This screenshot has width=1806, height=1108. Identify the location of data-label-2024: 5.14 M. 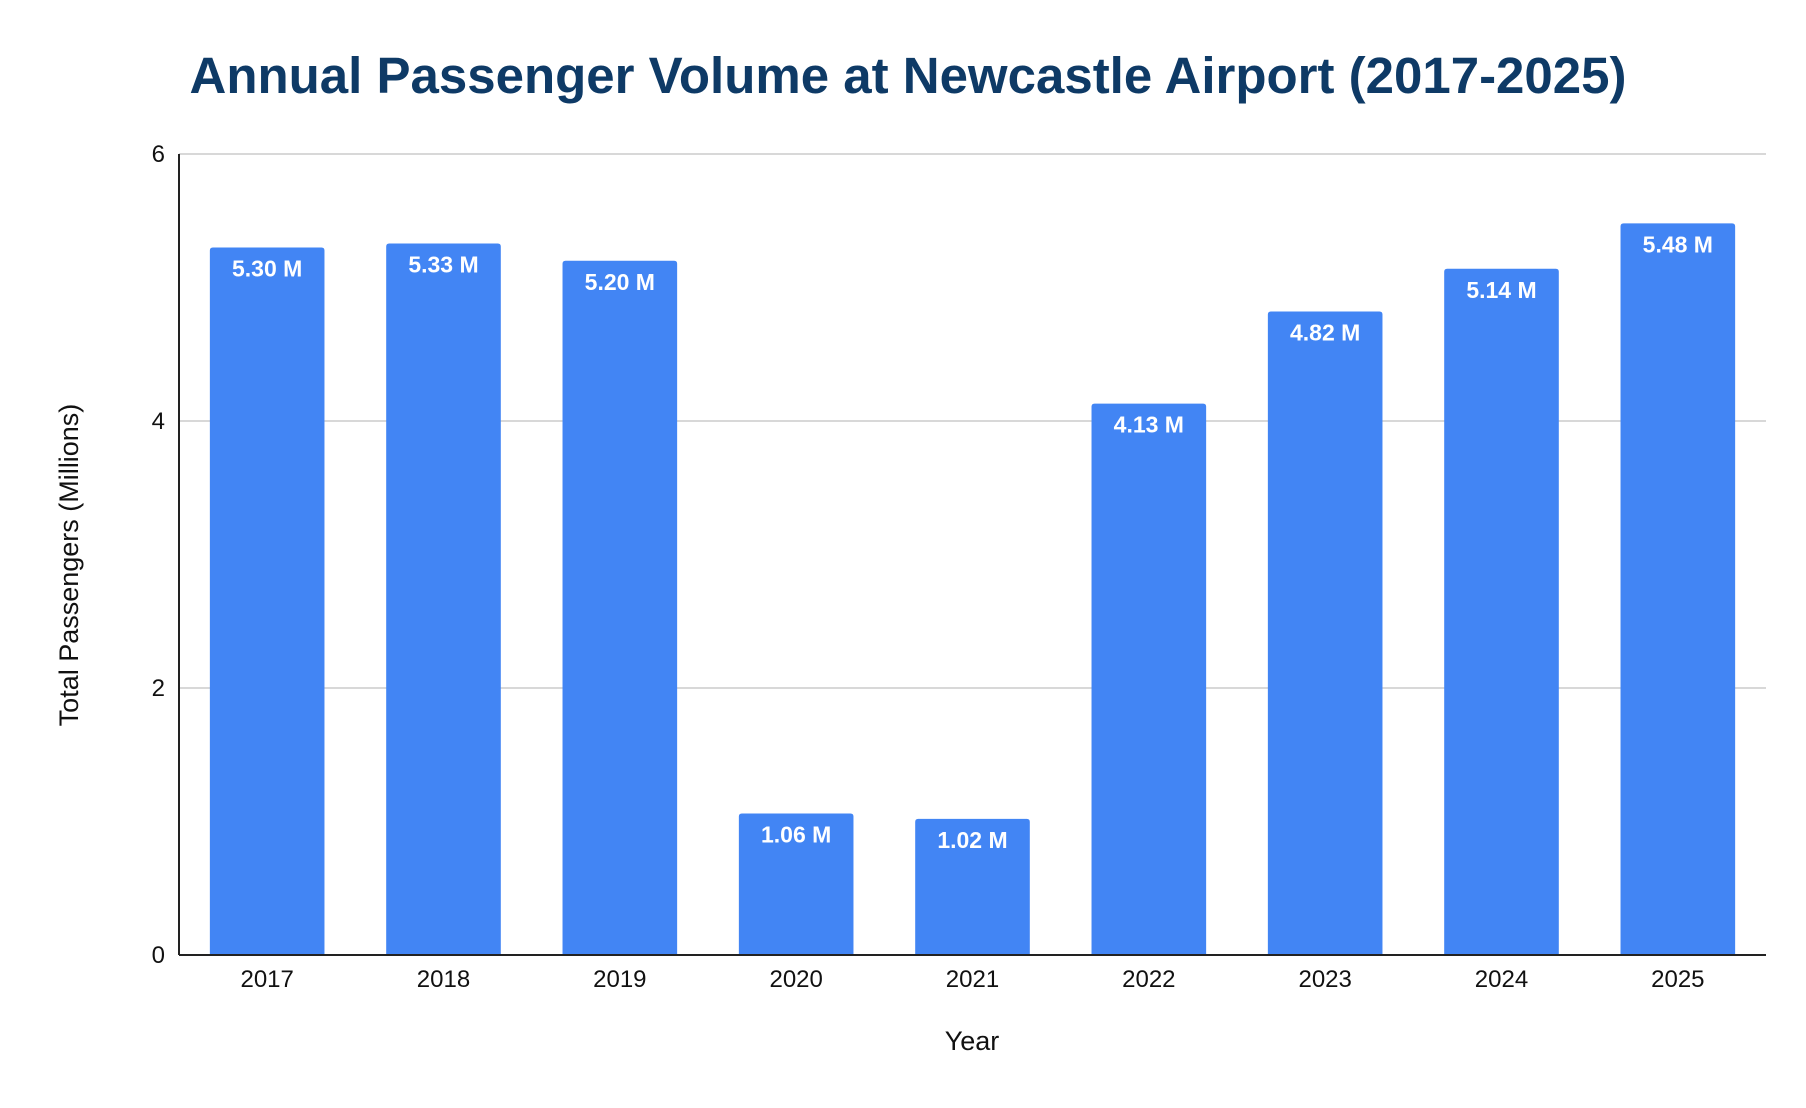
(1501, 290).